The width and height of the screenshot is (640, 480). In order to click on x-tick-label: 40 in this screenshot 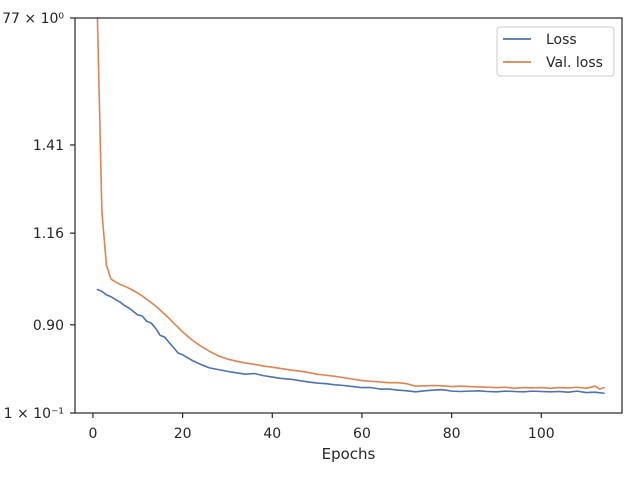, I will do `click(272, 434)`.